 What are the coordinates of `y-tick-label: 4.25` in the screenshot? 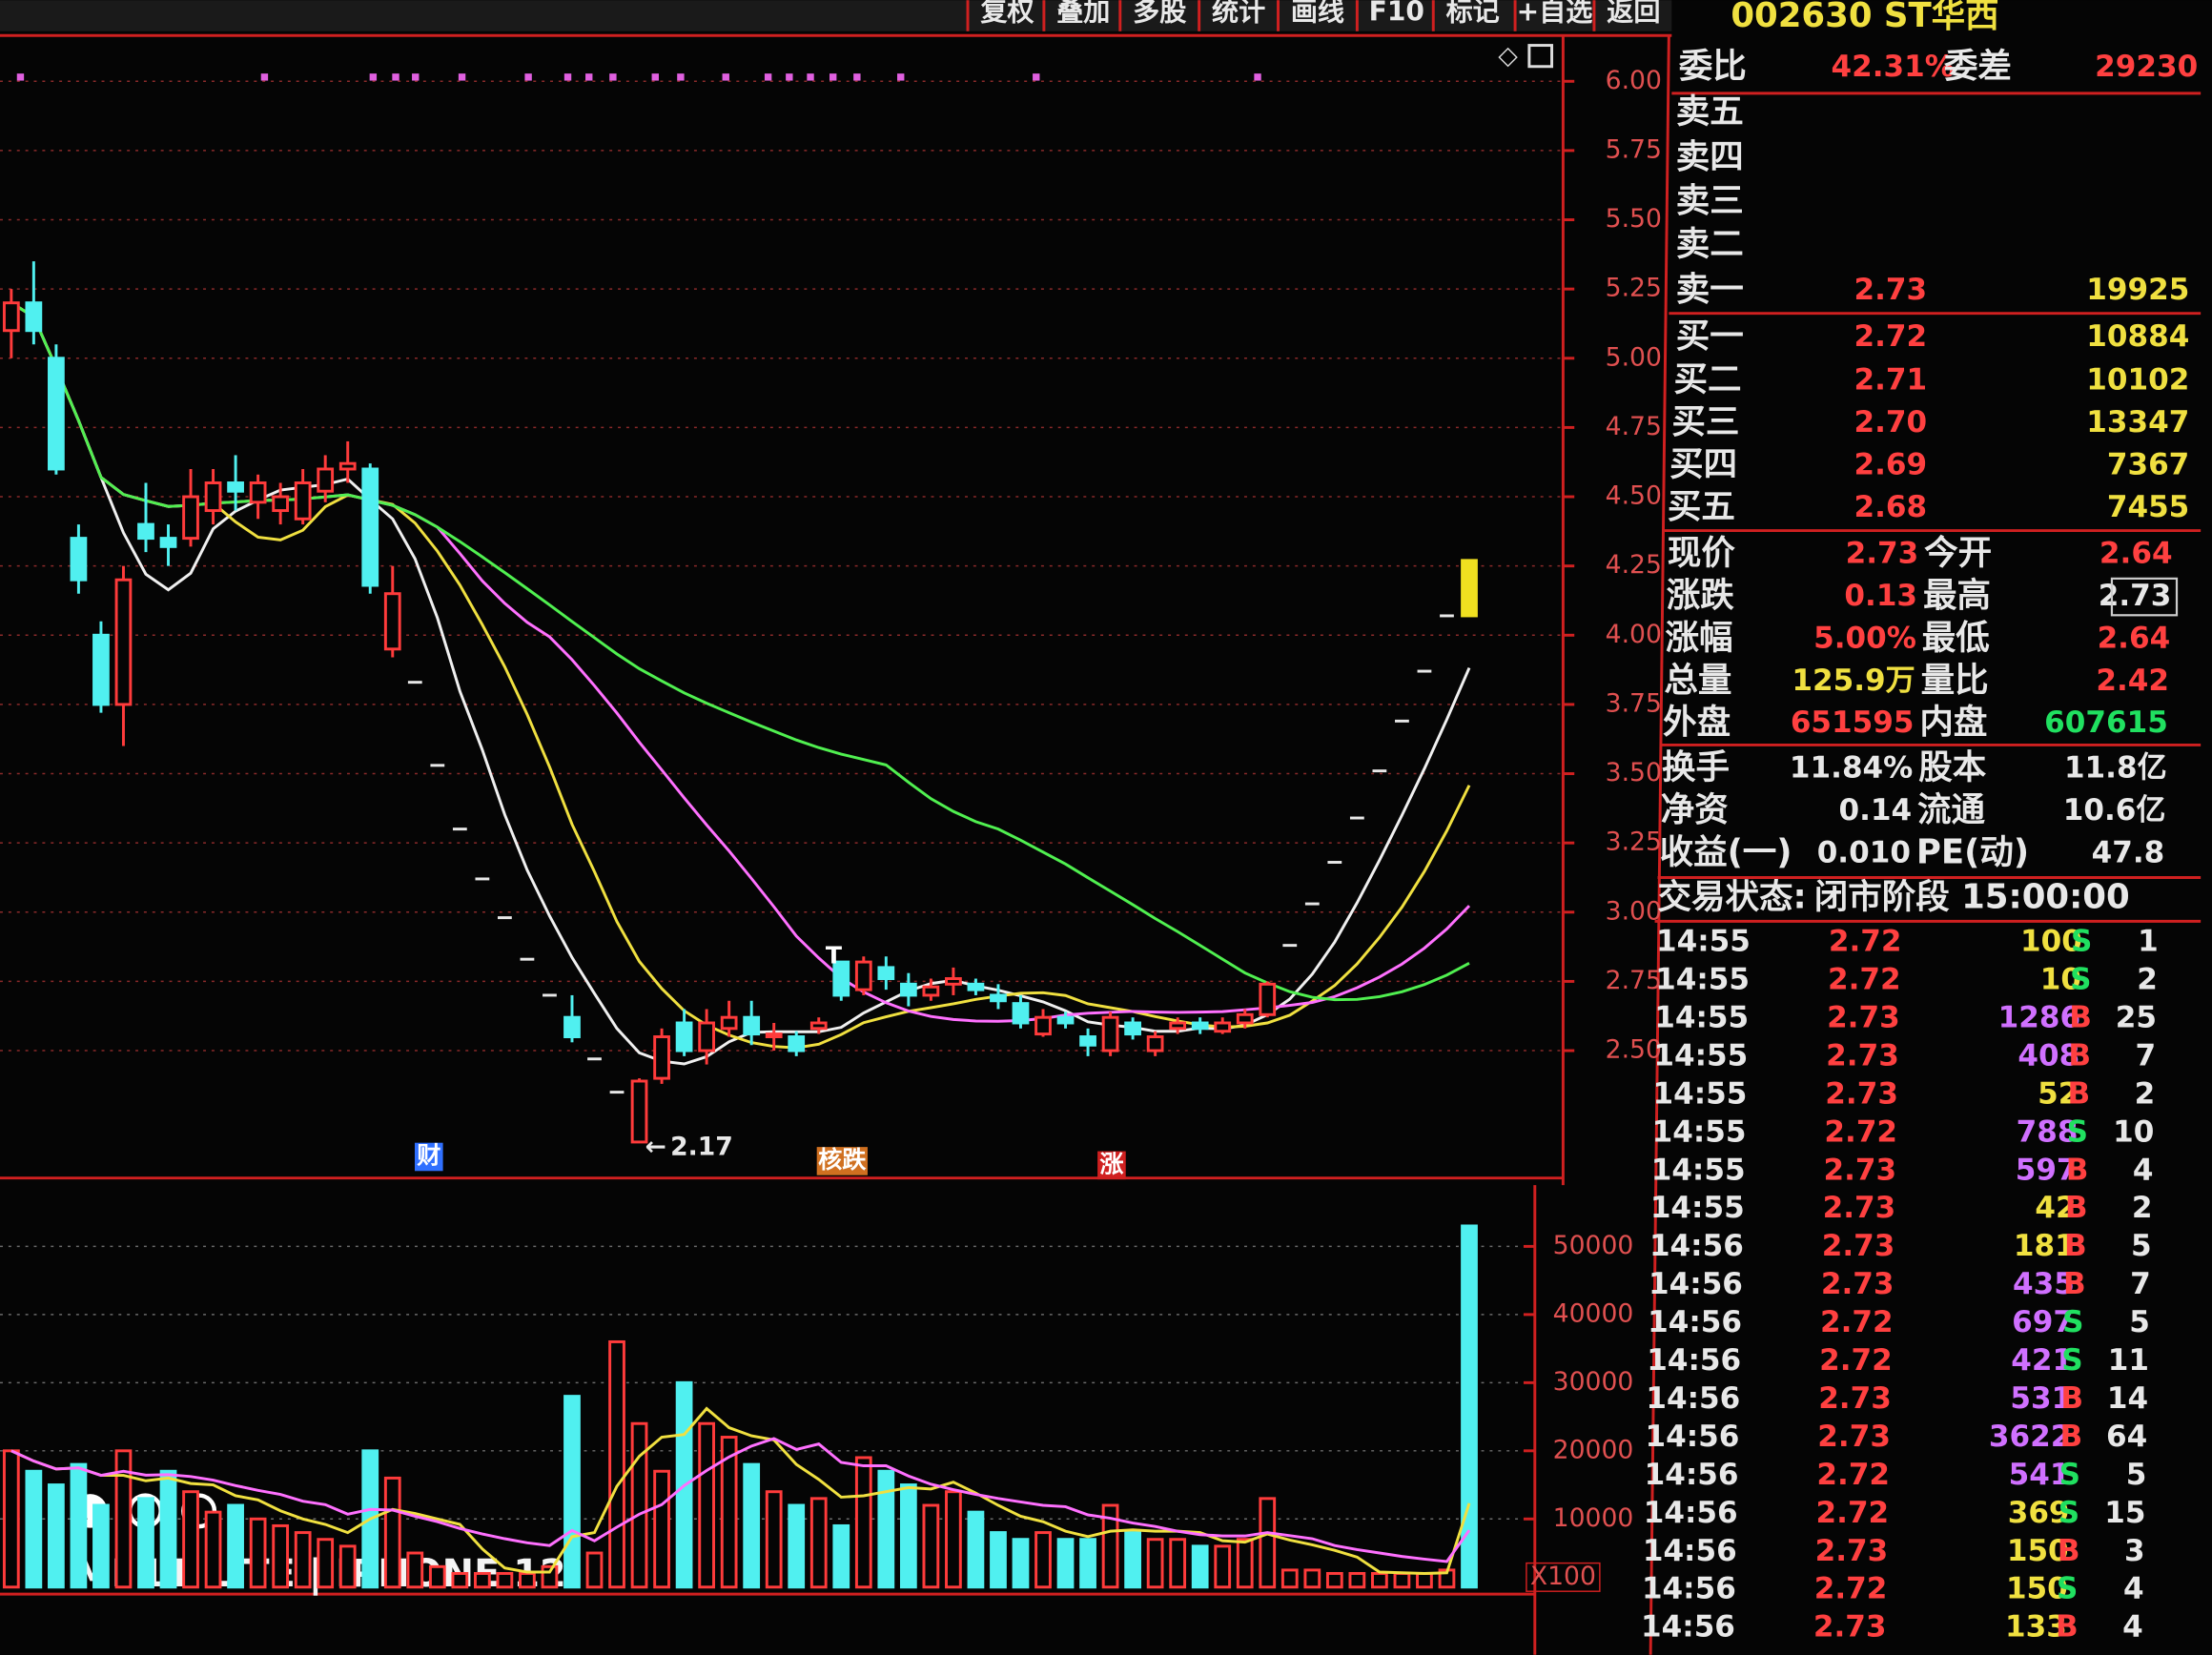 It's located at (1634, 565).